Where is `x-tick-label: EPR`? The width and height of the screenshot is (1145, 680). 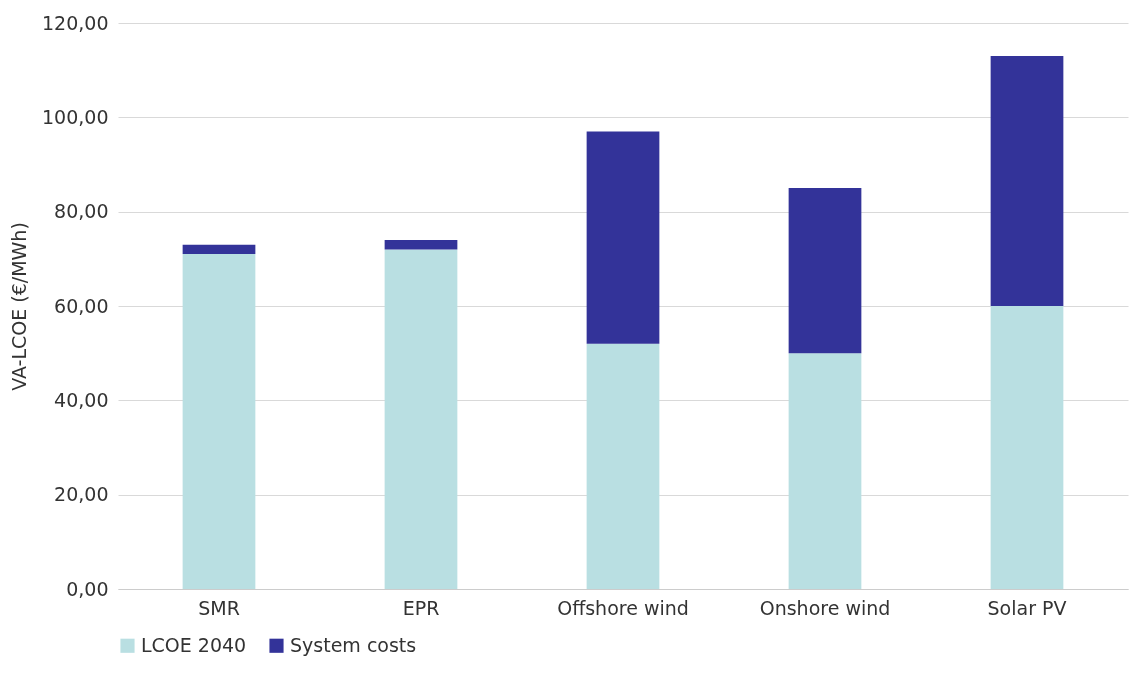
x-tick-label: EPR is located at coordinates (421, 607).